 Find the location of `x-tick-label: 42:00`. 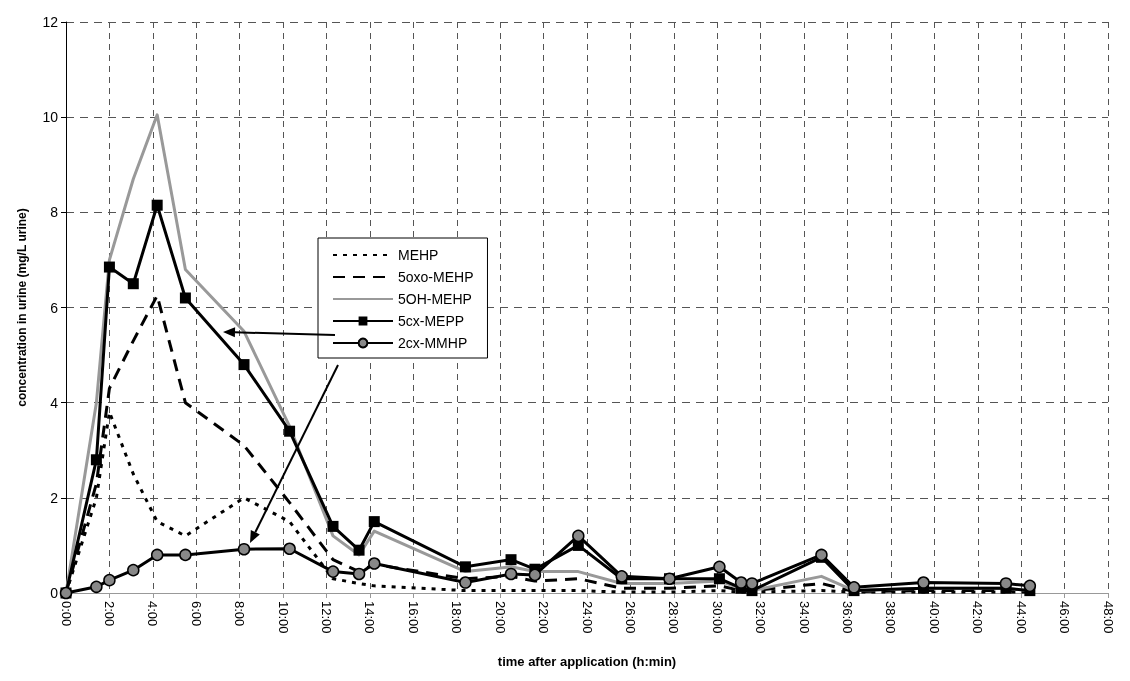

x-tick-label: 42:00 is located at coordinates (978, 617).